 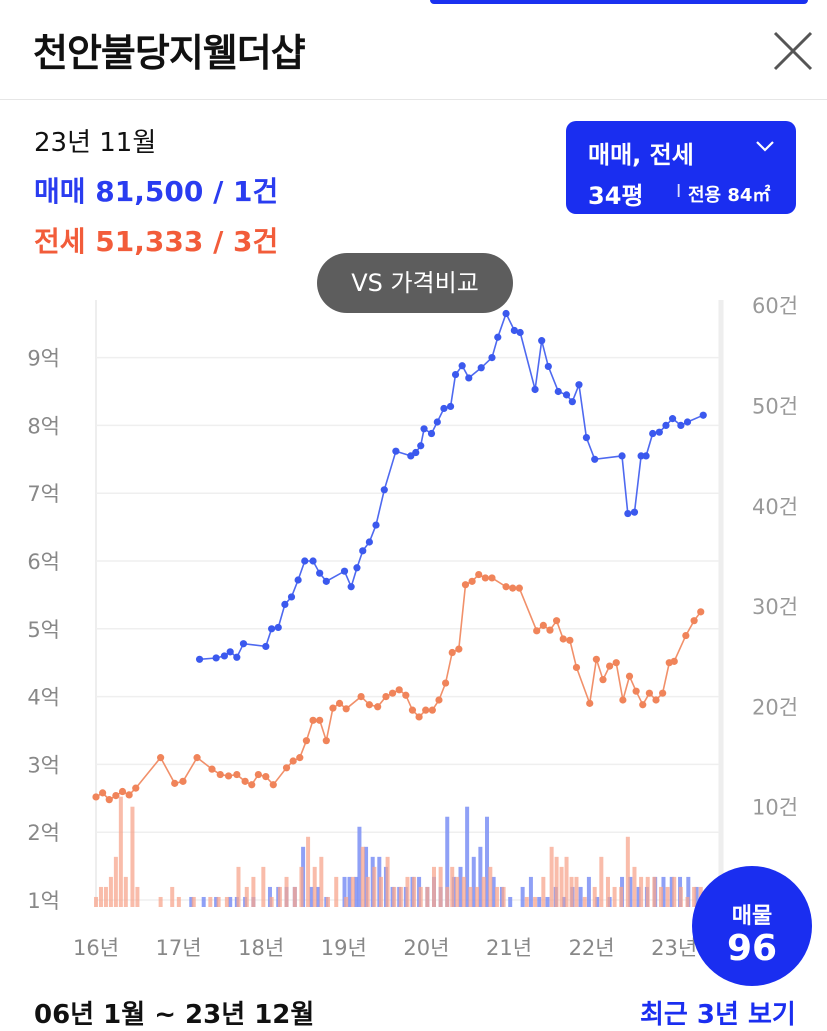 What do you see at coordinates (775, 808) in the screenshot?
I see `y-right-tick-label: 10건` at bounding box center [775, 808].